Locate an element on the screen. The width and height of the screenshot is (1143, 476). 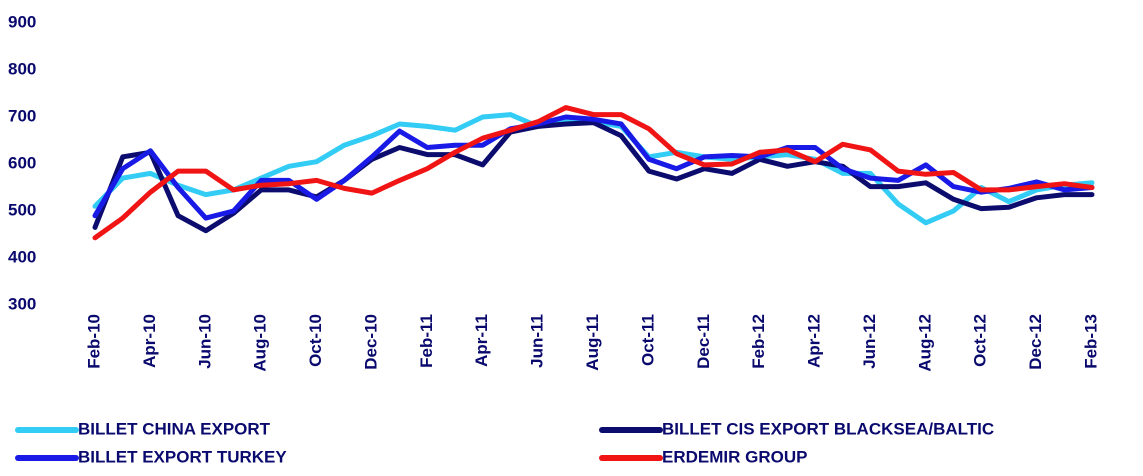
legend-label: BILLET EXPORT TURKEY is located at coordinates (182, 456).